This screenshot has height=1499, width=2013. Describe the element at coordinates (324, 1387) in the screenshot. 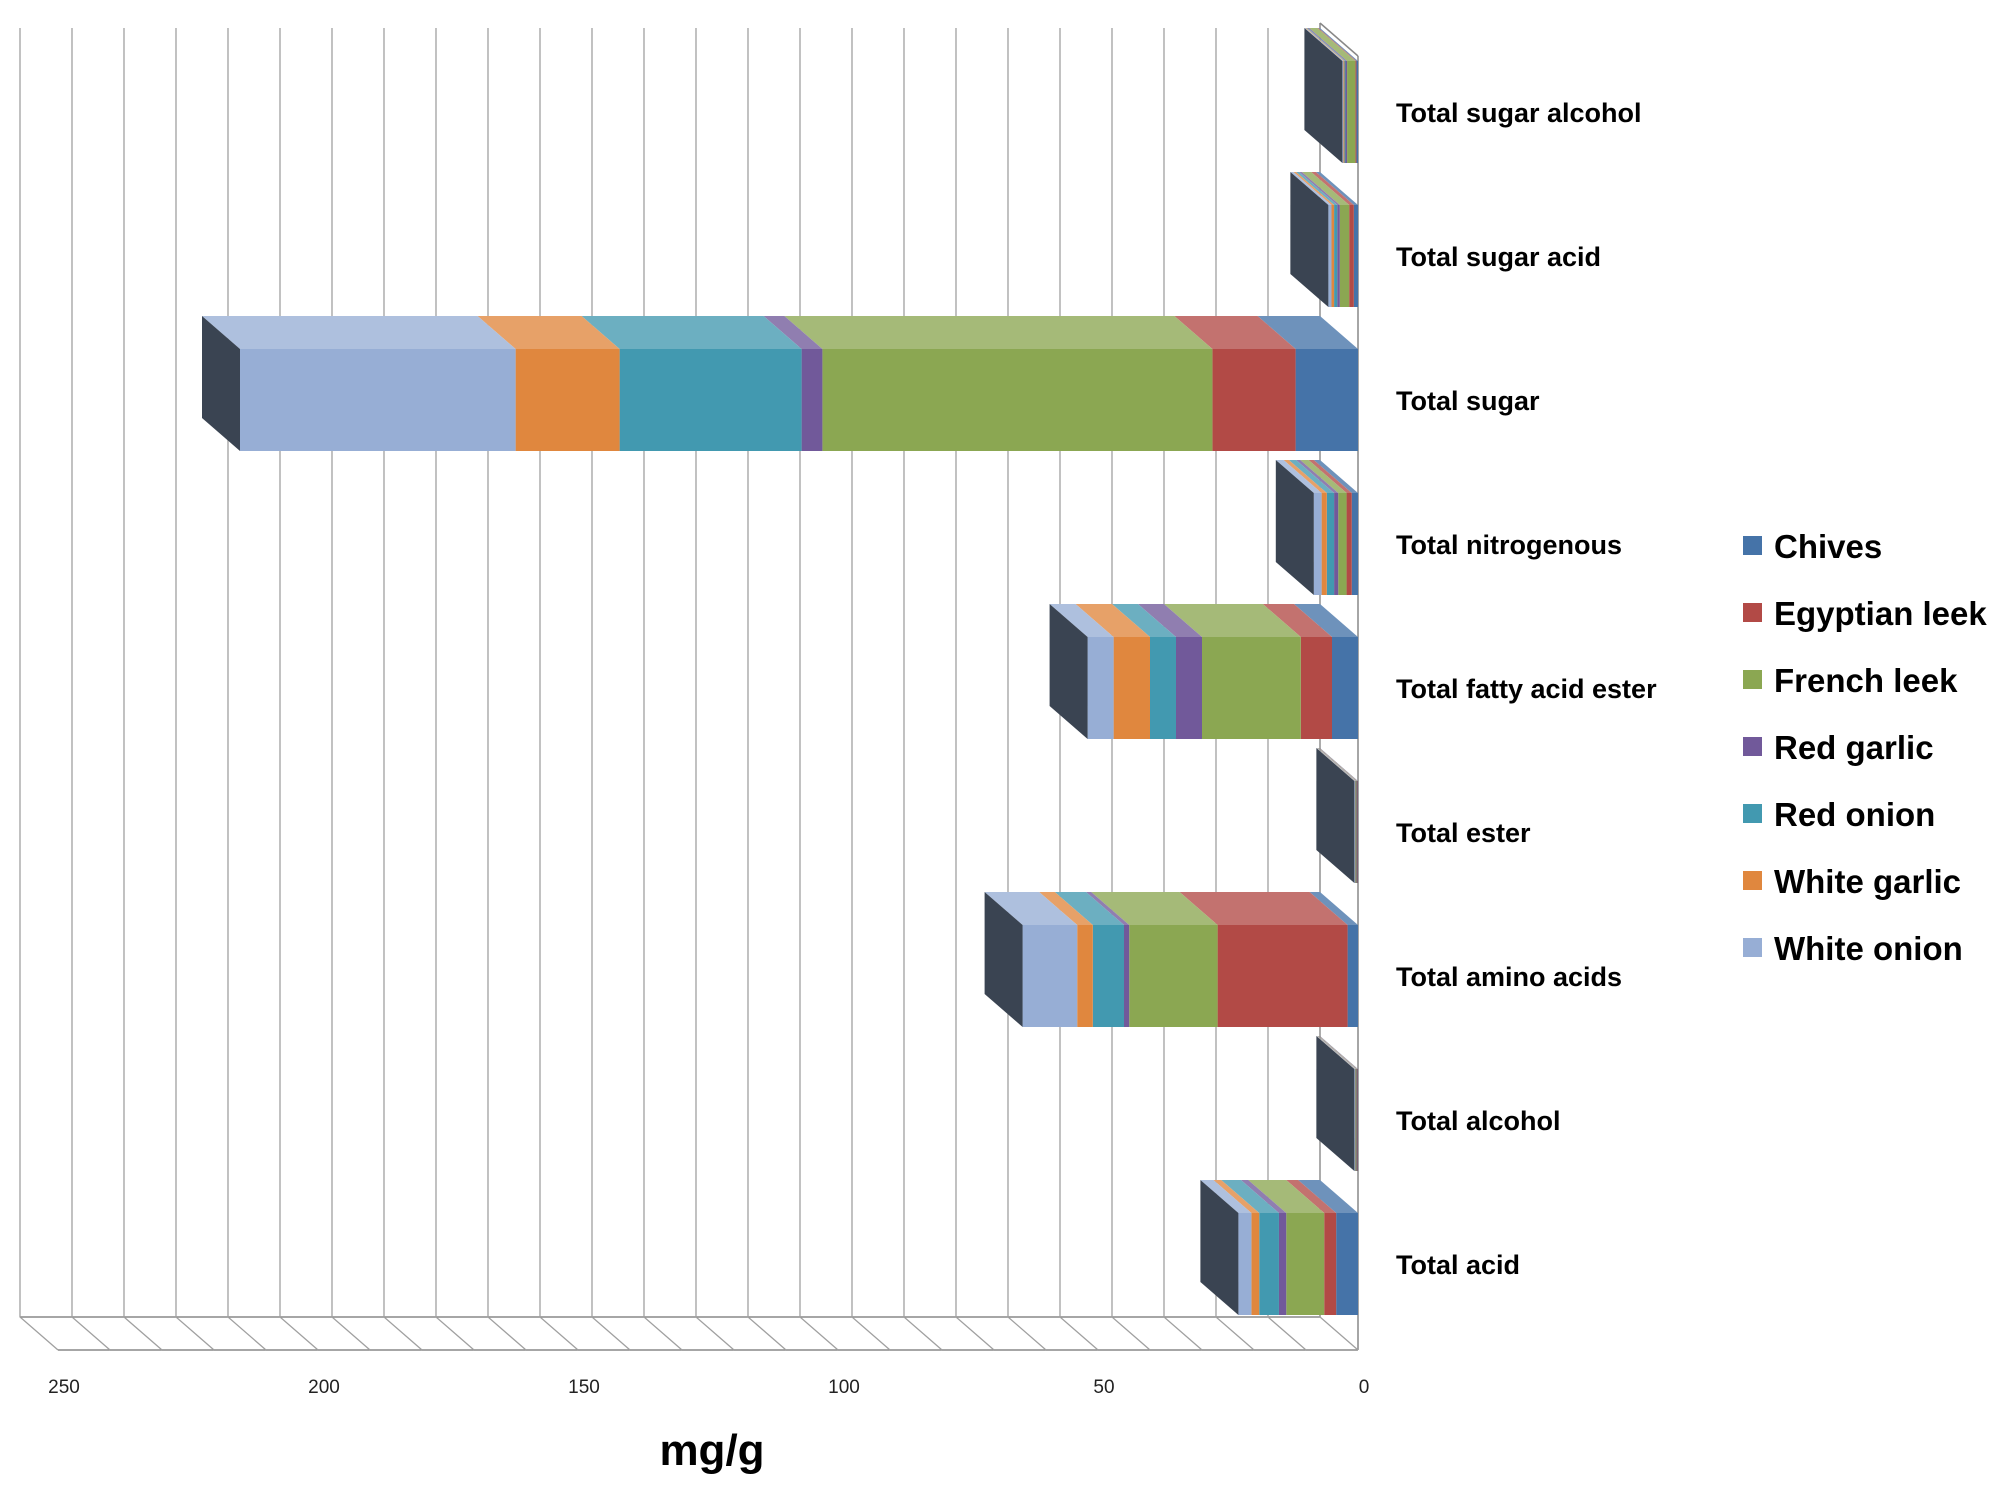

I see `x-tick-label-1: 200` at that location.